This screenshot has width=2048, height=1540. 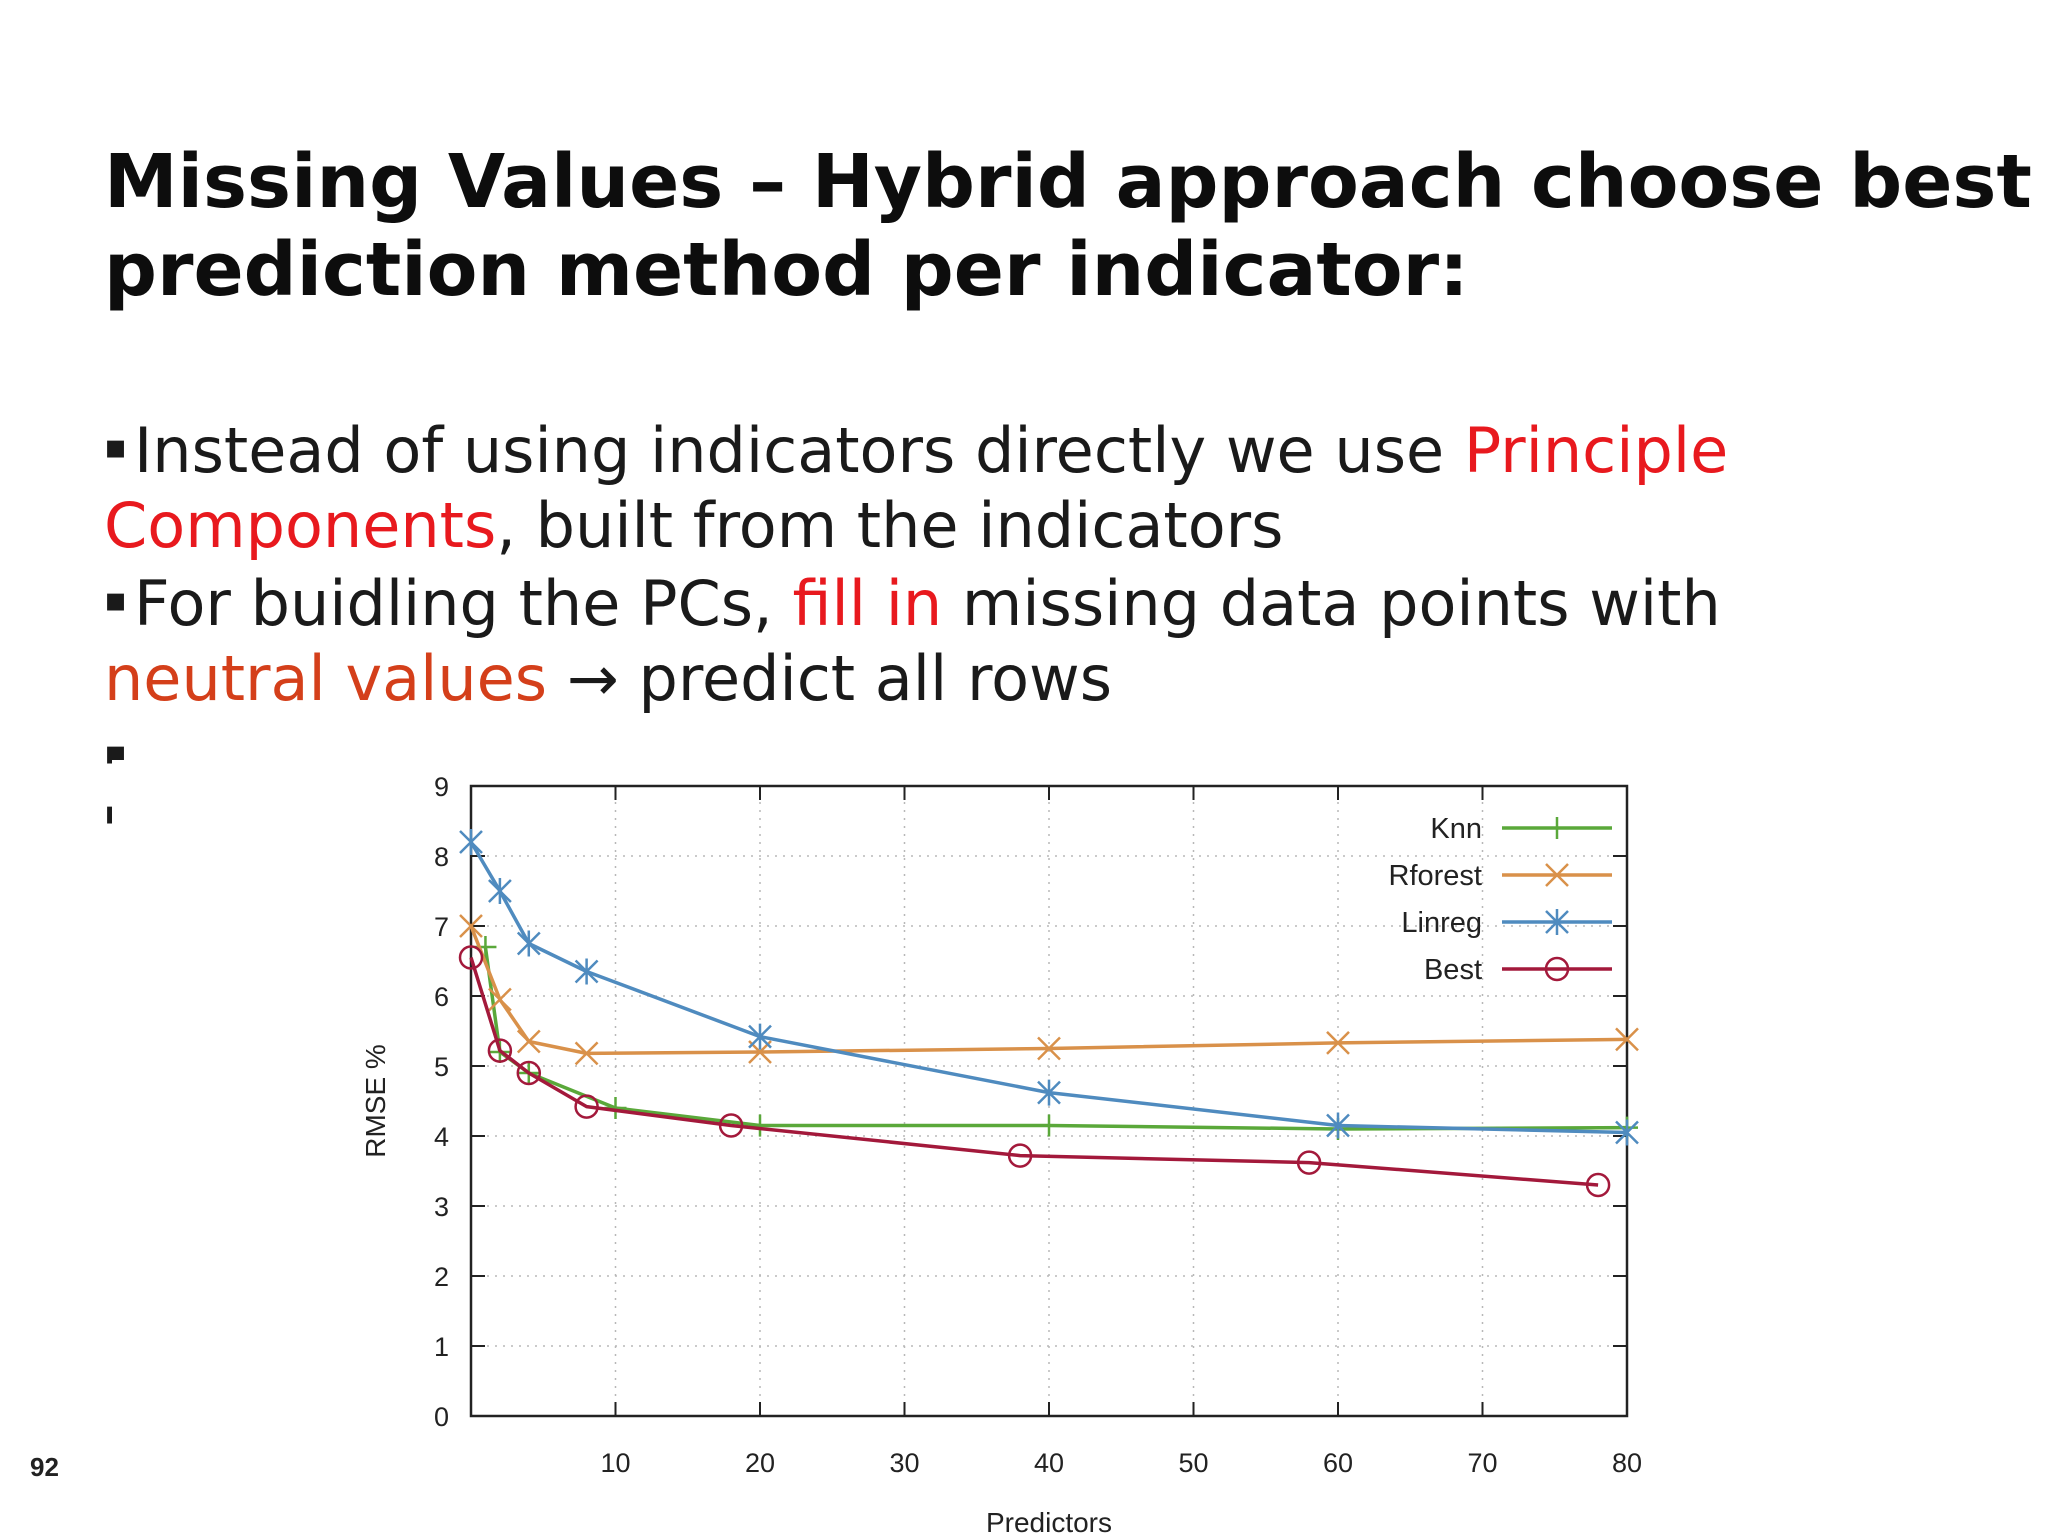 What do you see at coordinates (1435, 876) in the screenshot?
I see `legend-label-rforest: Rforest` at bounding box center [1435, 876].